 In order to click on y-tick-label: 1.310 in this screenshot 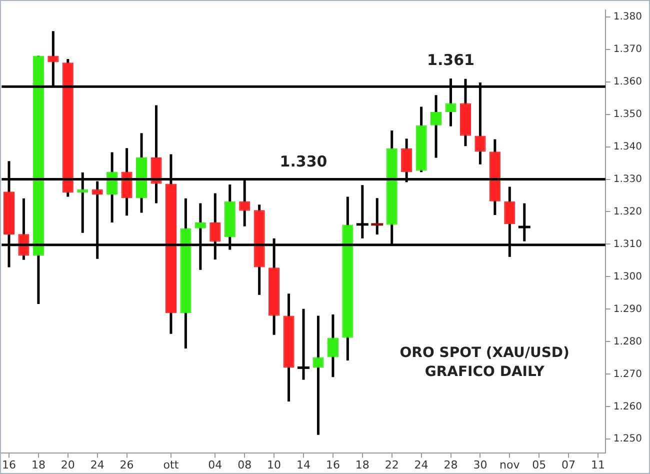, I will do `click(627, 244)`.